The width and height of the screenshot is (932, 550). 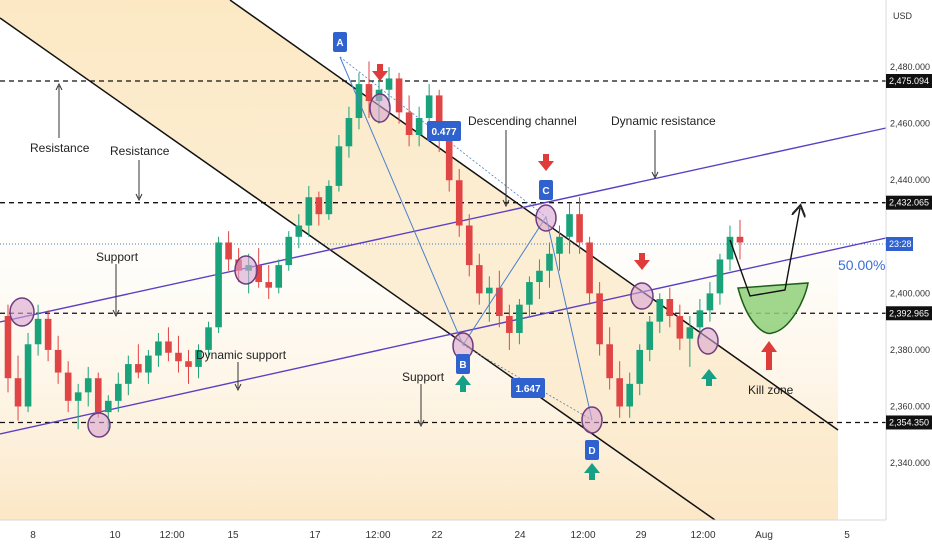 What do you see at coordinates (764, 252) in the screenshot?
I see `projected-path` at bounding box center [764, 252].